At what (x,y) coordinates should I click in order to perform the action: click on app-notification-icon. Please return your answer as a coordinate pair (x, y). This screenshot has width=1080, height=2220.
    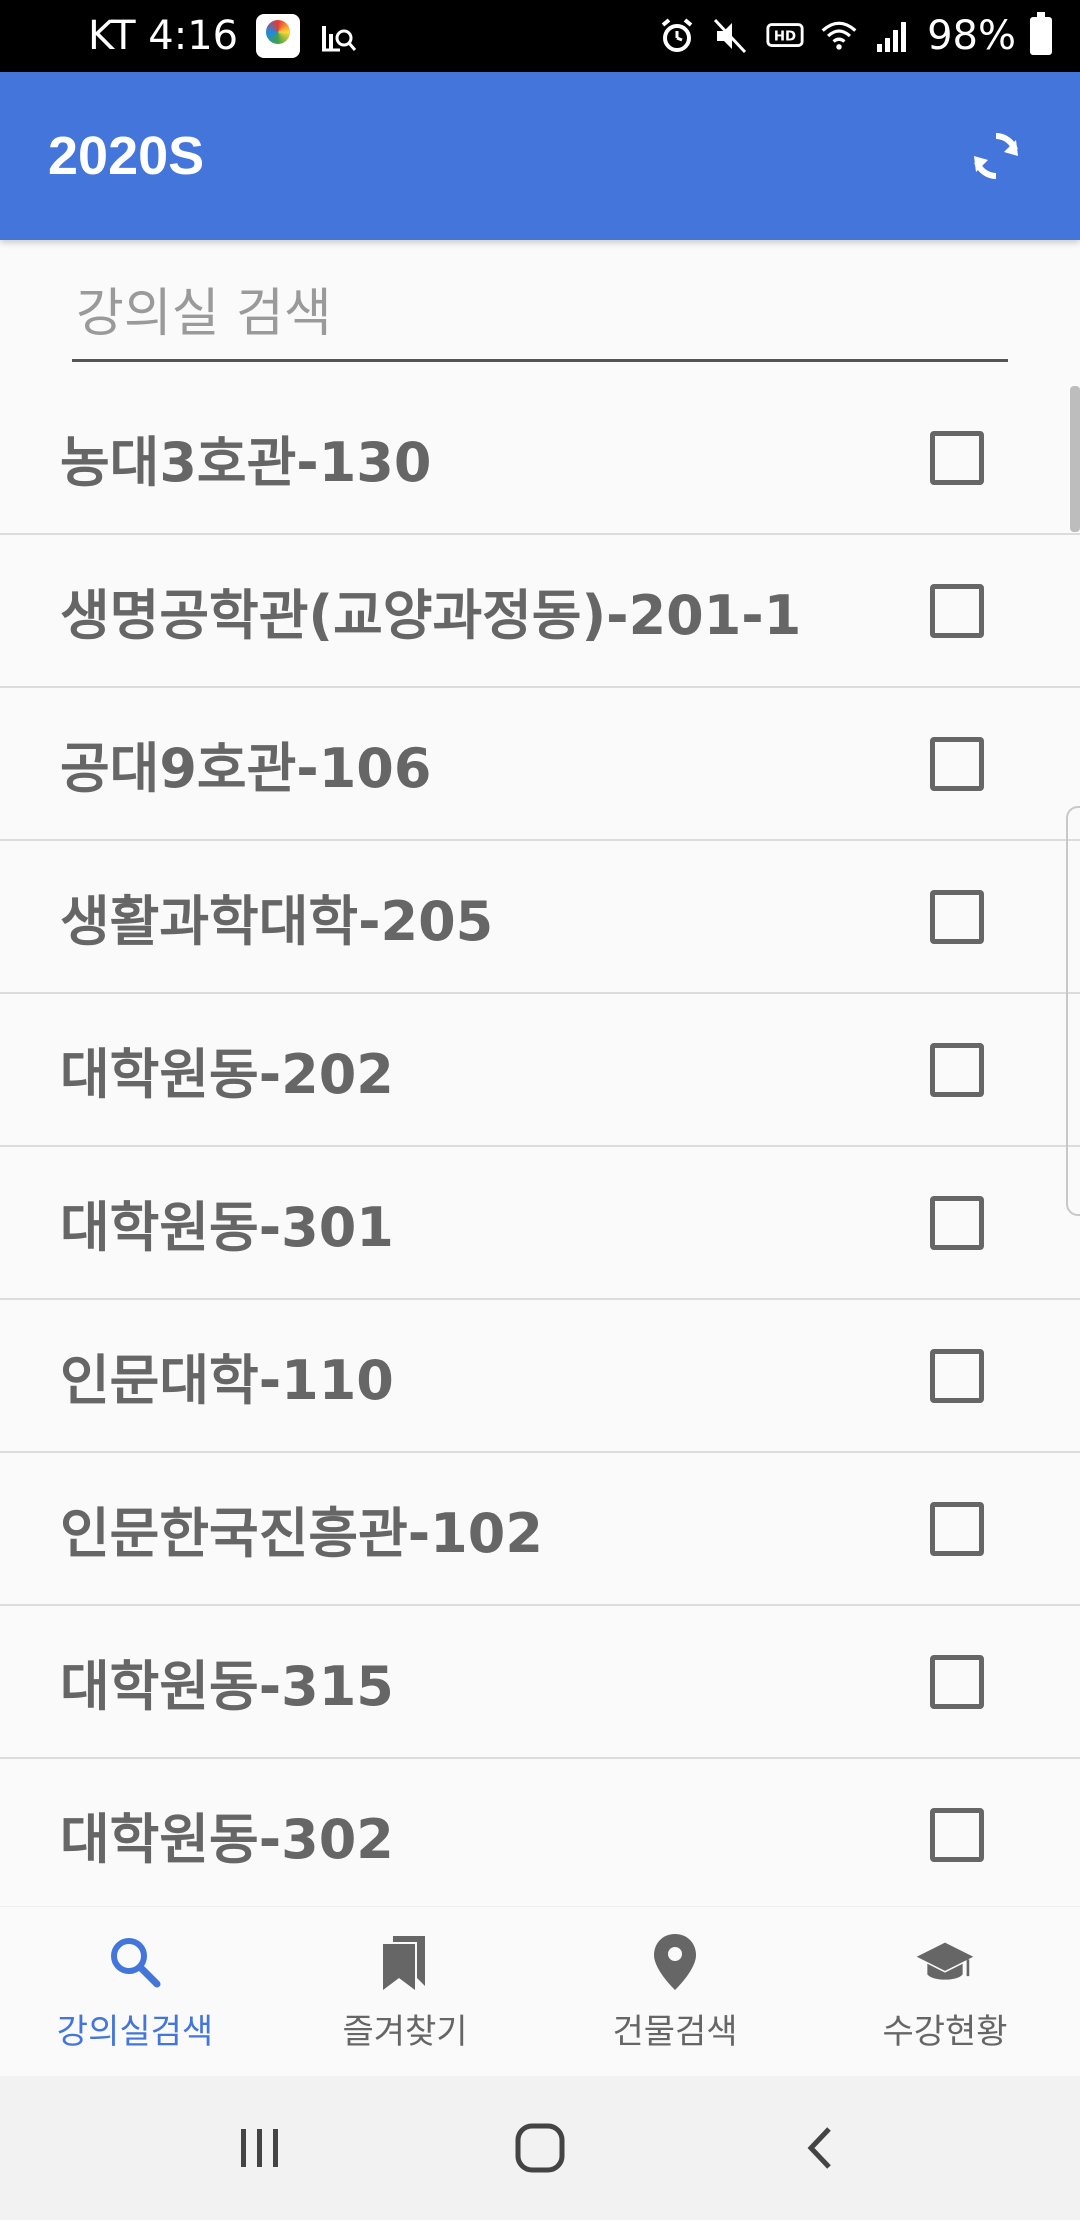
    Looking at the image, I should click on (278, 36).